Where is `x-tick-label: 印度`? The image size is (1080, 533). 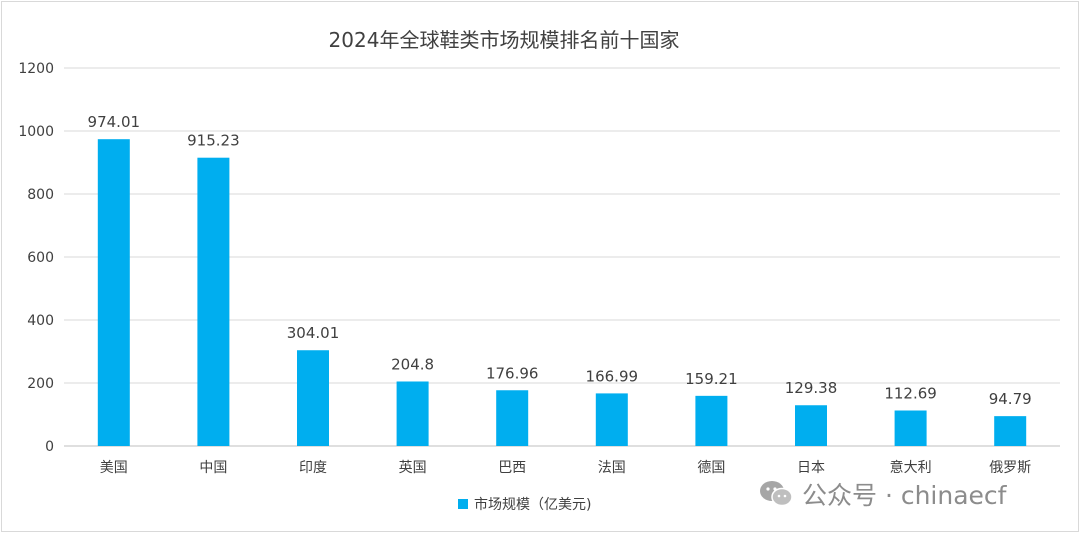
x-tick-label: 印度 is located at coordinates (313, 468).